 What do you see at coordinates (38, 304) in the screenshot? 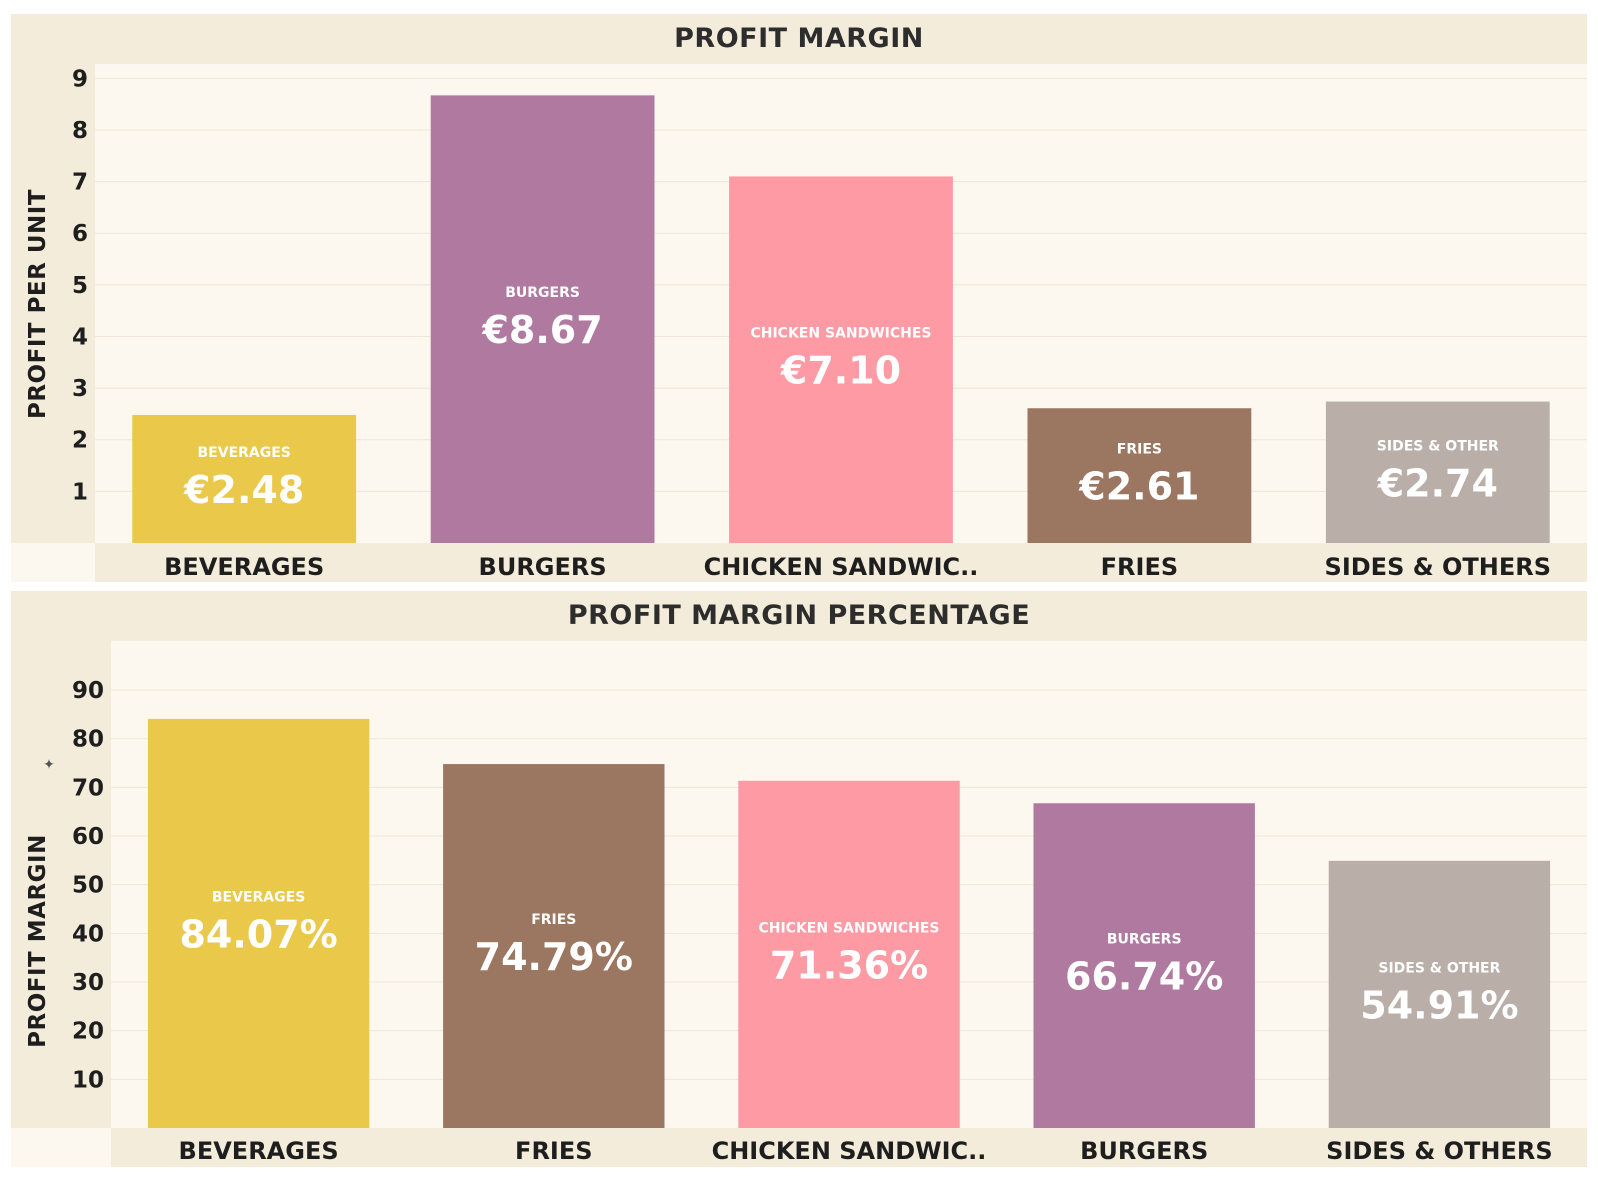
I see `y-axis-label: PROFIT PER UNIT` at bounding box center [38, 304].